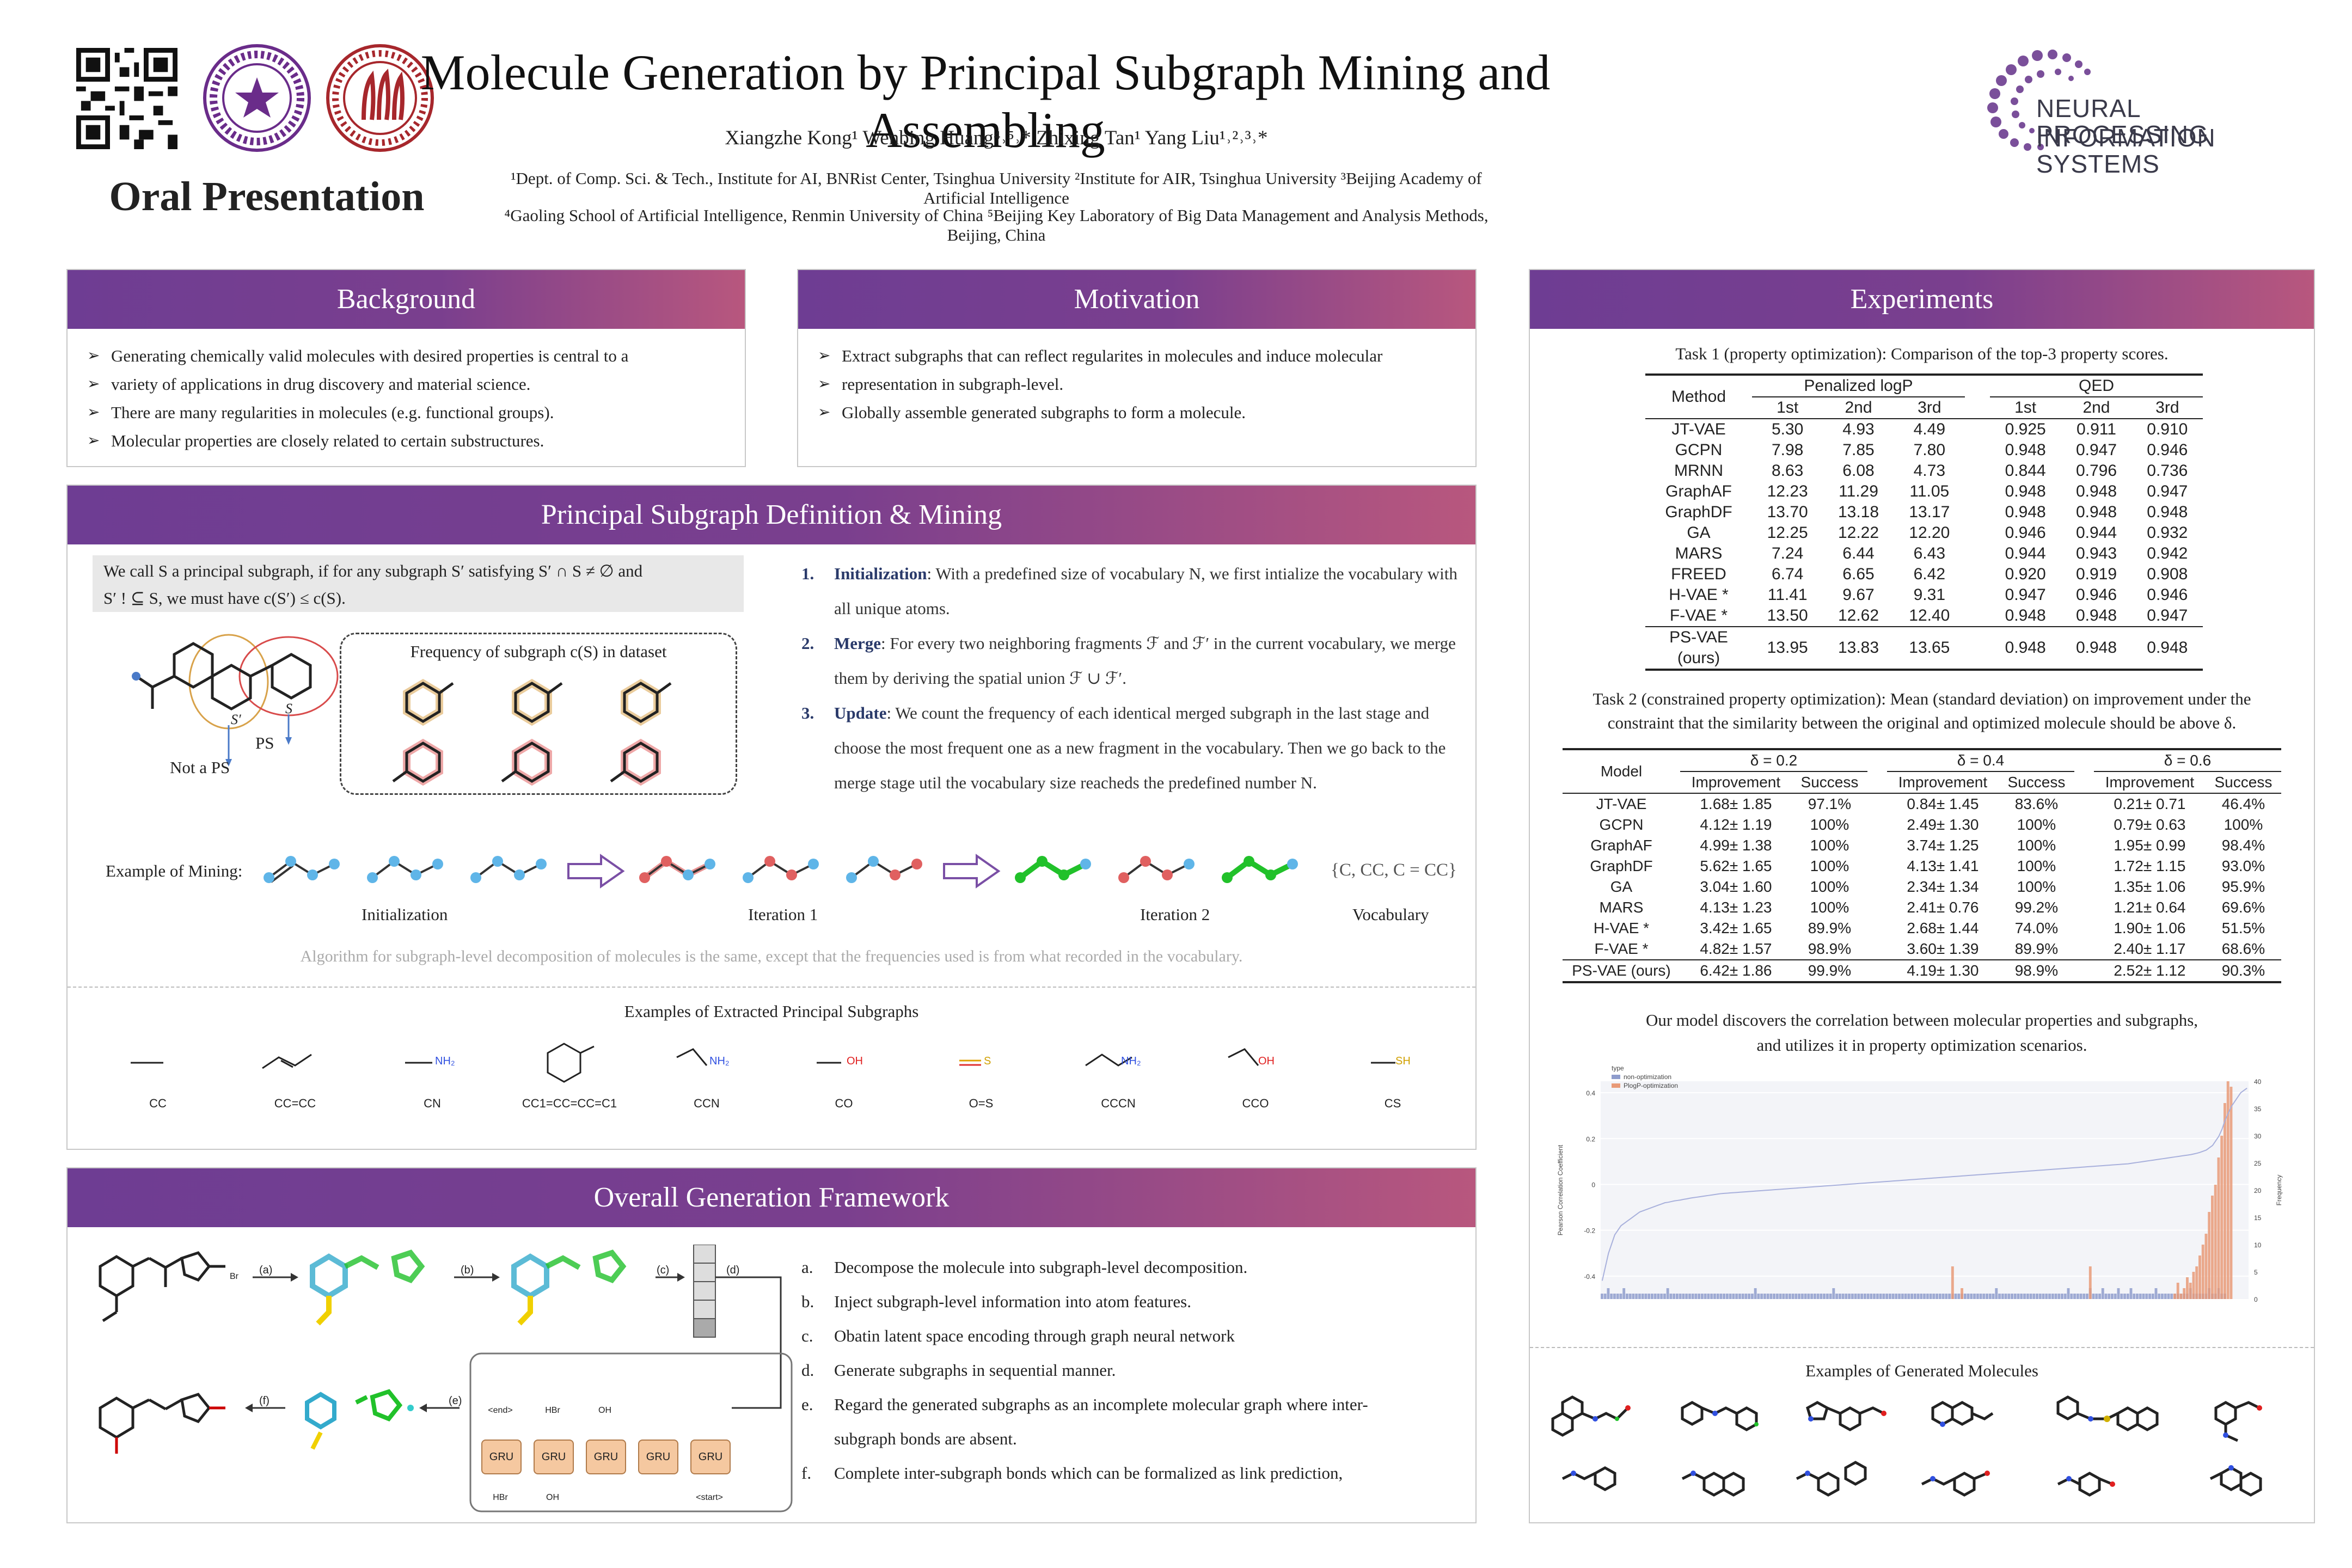  What do you see at coordinates (1858, 648) in the screenshot?
I see `table-cell: 13.83` at bounding box center [1858, 648].